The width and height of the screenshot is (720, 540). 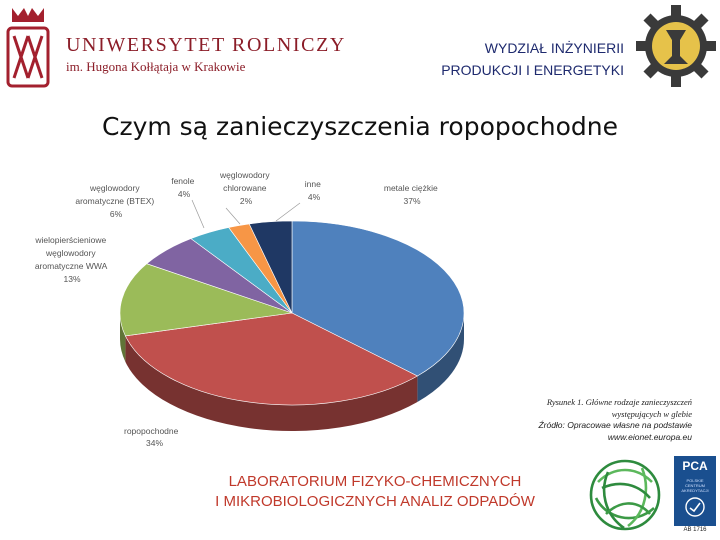 I want to click on pca-emblem-icon, so click(x=695, y=507).